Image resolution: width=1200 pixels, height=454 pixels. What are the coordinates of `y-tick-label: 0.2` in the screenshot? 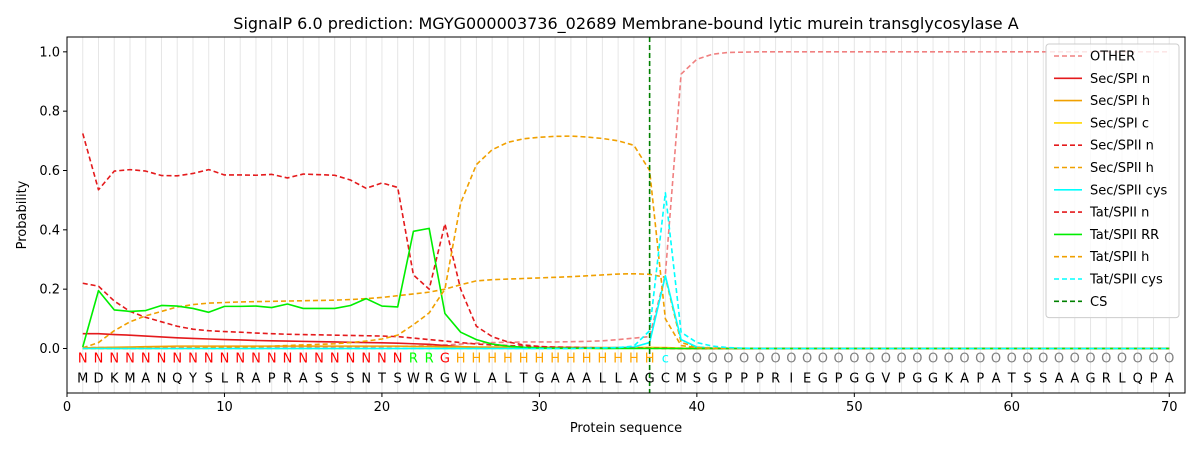 It's located at (49, 290).